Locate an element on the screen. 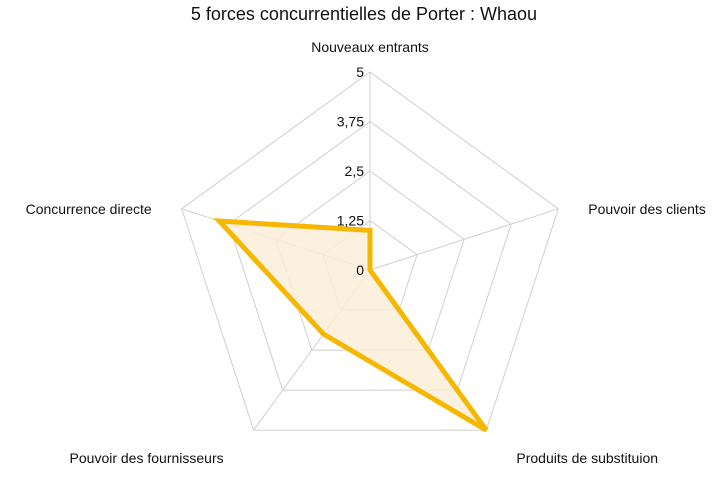 The image size is (728, 478). category-label-1: Pouvoir des clients is located at coordinates (647, 209).